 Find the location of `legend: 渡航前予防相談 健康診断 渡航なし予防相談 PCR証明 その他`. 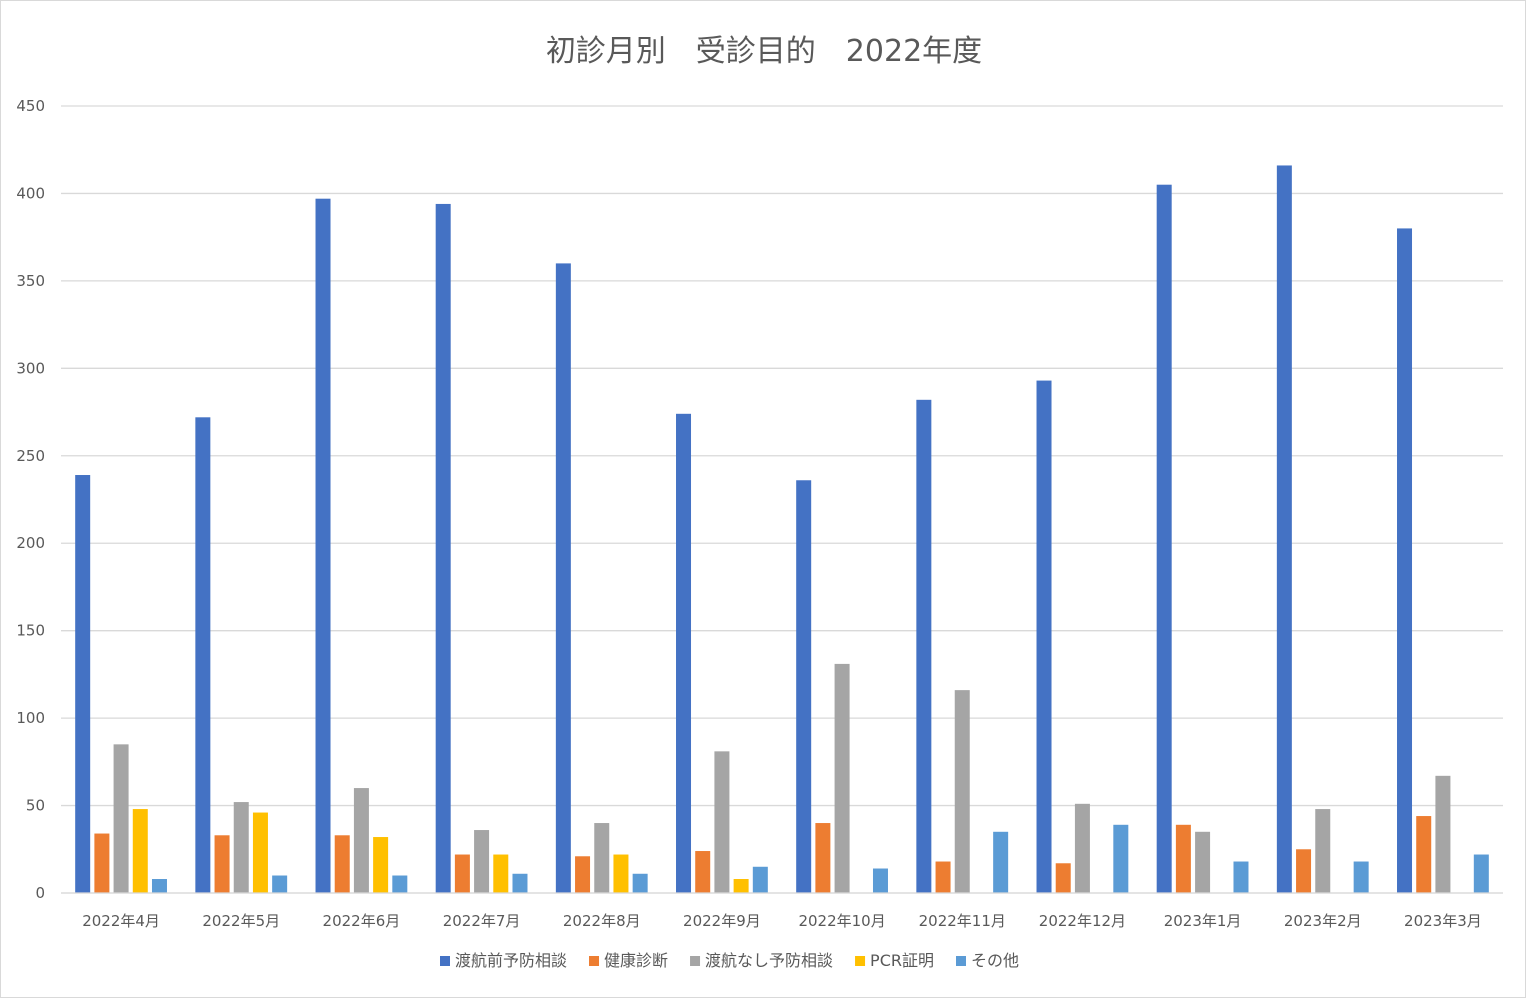

legend: 渡航前予防相談 健康診断 渡航なし予防相談 PCR証明 その他 is located at coordinates (729, 960).